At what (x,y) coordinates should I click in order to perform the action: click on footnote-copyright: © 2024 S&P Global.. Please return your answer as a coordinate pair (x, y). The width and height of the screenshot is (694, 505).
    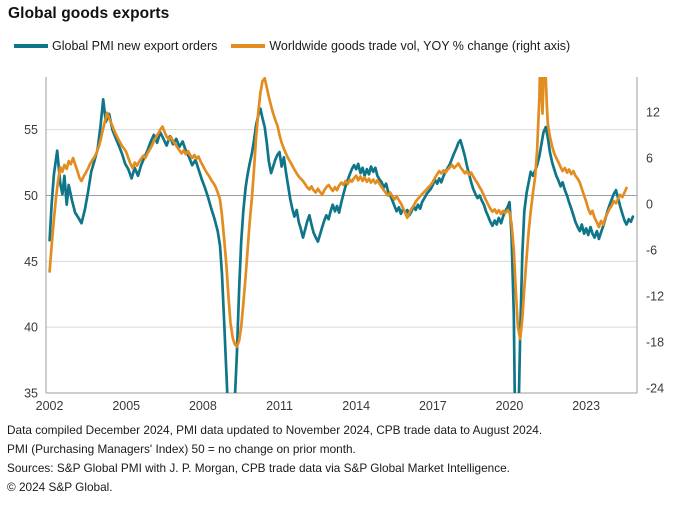
    Looking at the image, I should click on (60, 487).